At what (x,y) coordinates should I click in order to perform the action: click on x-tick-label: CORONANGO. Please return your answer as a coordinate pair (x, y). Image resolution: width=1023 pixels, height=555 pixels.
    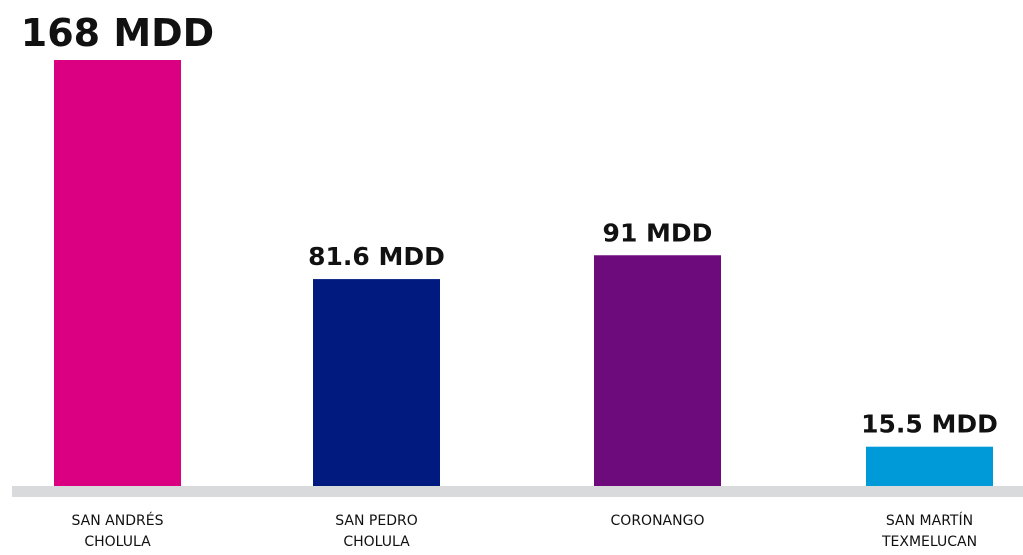
    Looking at the image, I should click on (657, 521).